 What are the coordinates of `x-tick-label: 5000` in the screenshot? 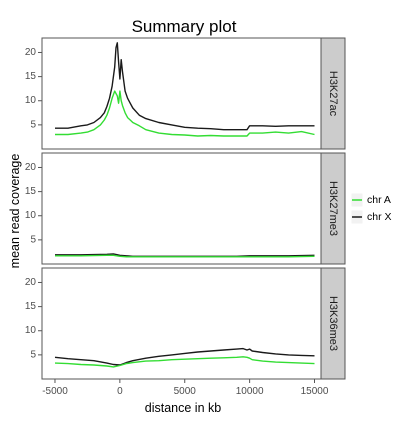 It's located at (185, 391).